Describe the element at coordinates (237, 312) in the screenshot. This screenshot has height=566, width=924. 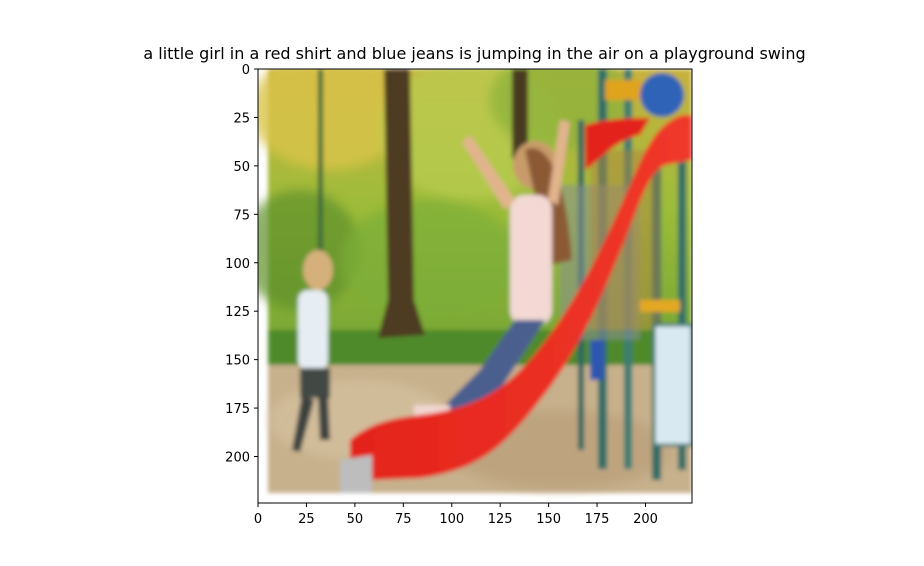
I see `y-tick-label: 125` at that location.